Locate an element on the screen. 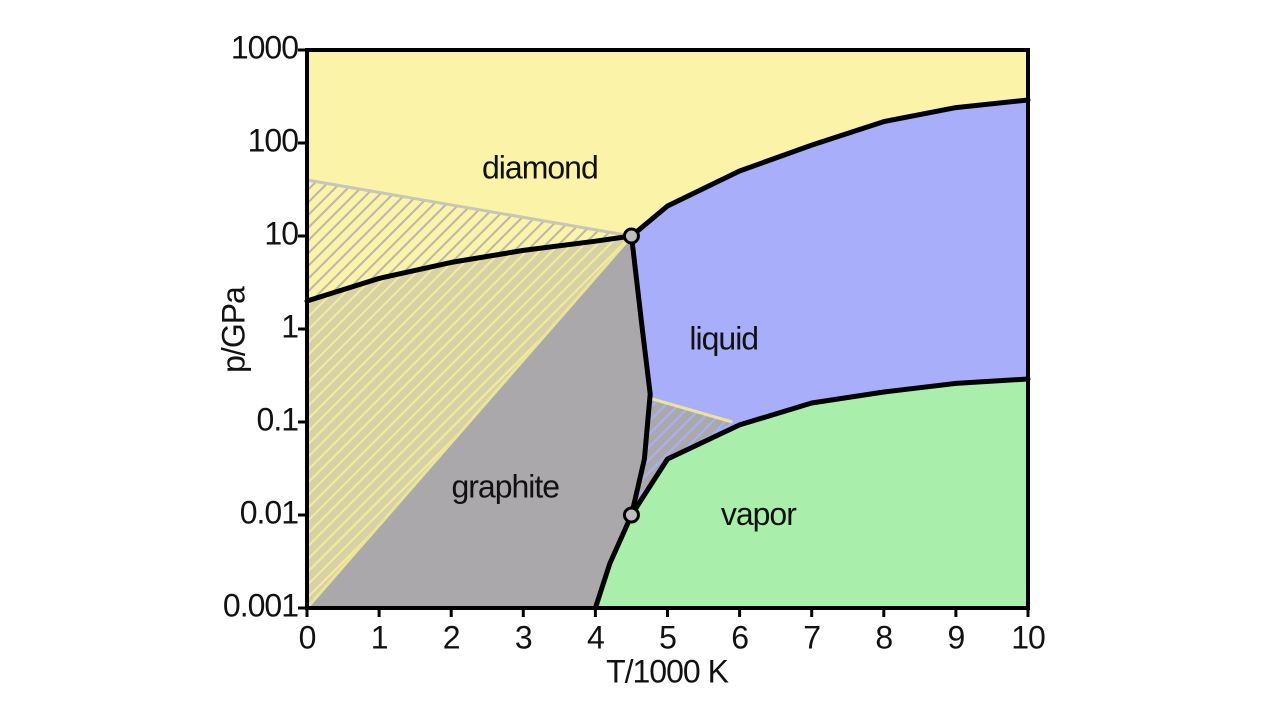  y-tick-label: 1000 is located at coordinates (264, 47).